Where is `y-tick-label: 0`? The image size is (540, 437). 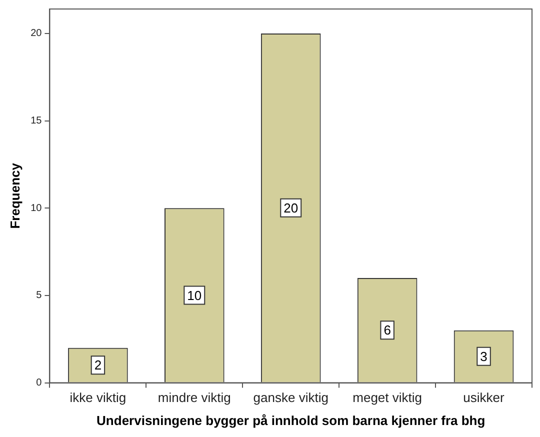
y-tick-label: 0 is located at coordinates (39, 383).